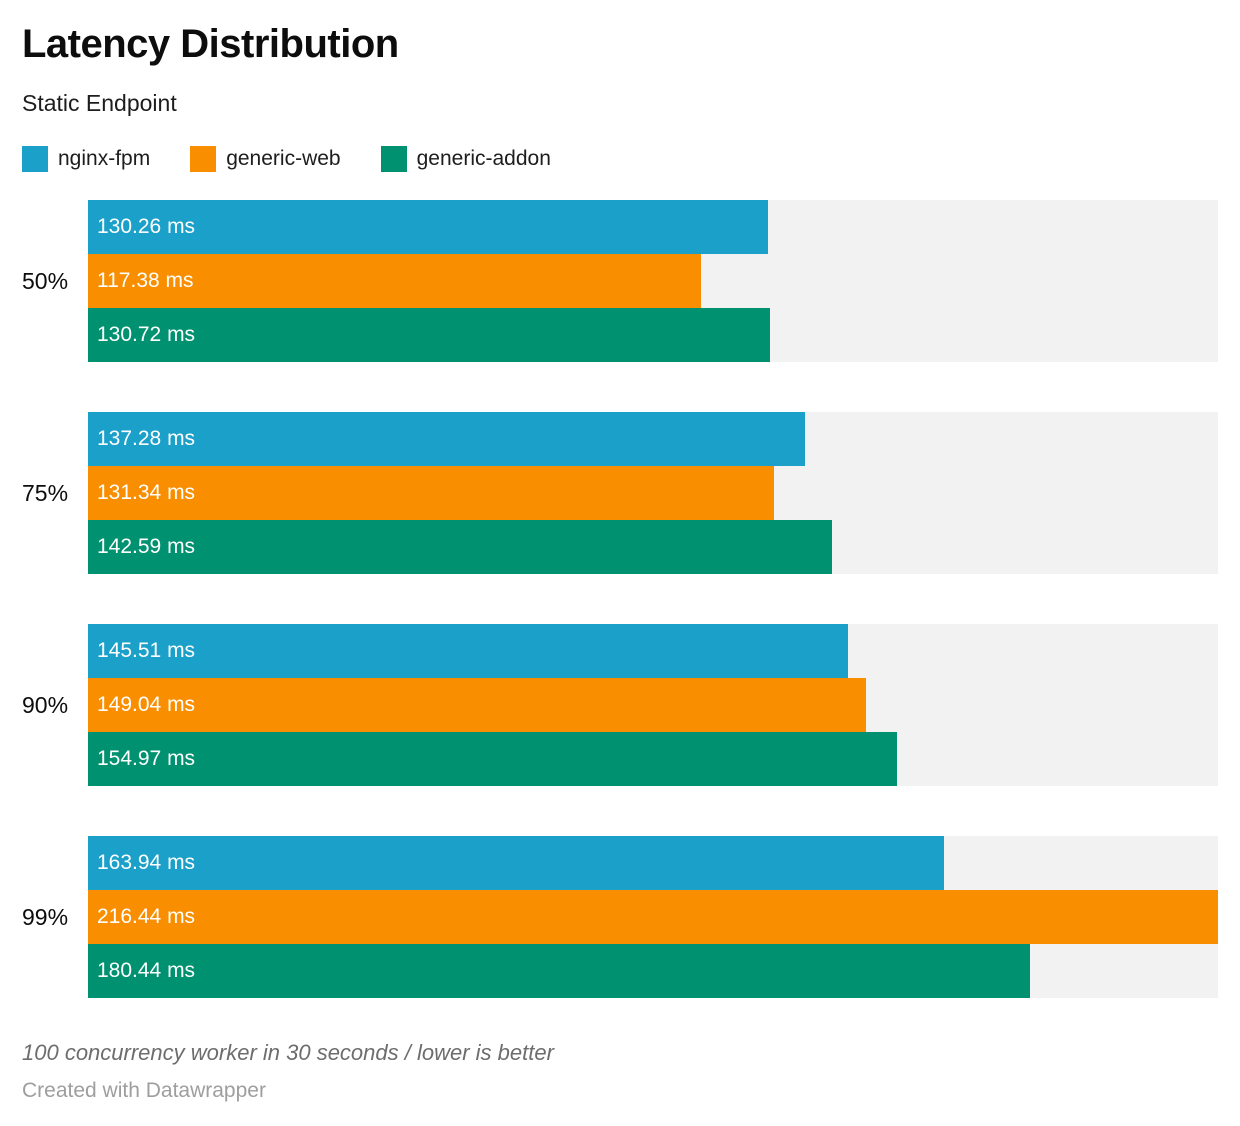  Describe the element at coordinates (283, 159) in the screenshot. I see `legend-label: generic-web` at that location.